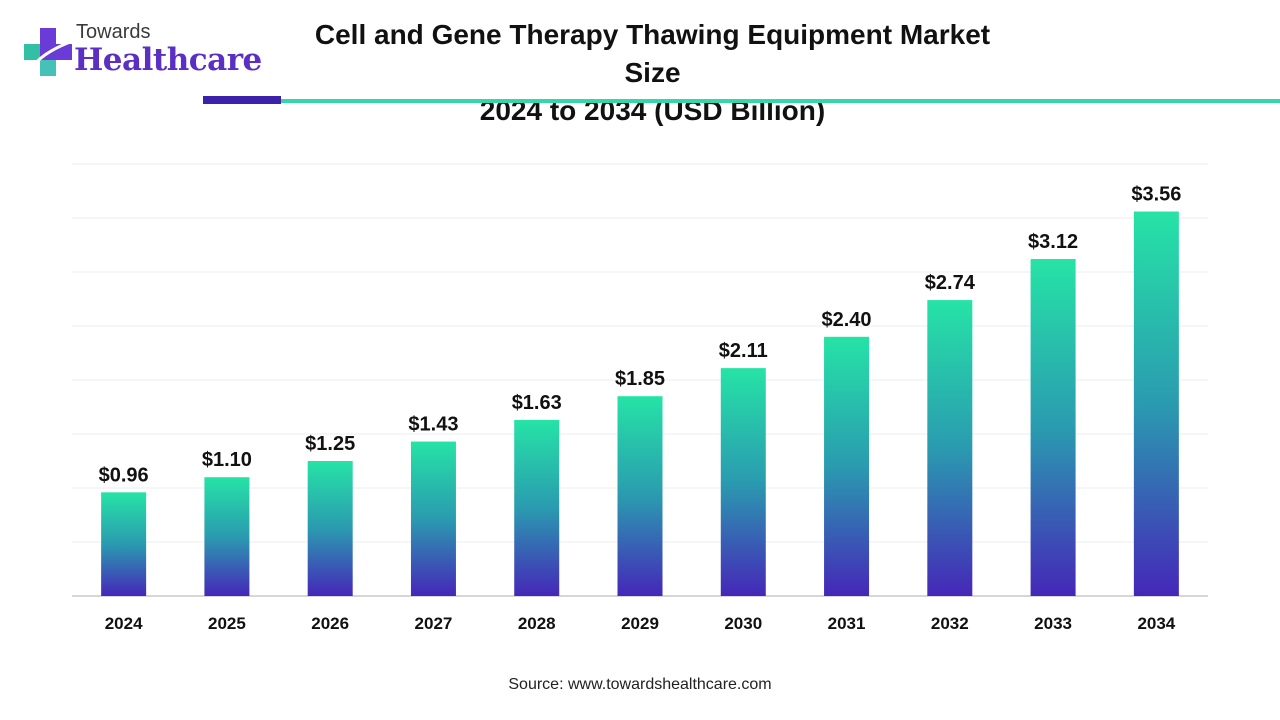 Image resolution: width=1280 pixels, height=720 pixels. I want to click on value-label-2024: $0.96, so click(124, 475).